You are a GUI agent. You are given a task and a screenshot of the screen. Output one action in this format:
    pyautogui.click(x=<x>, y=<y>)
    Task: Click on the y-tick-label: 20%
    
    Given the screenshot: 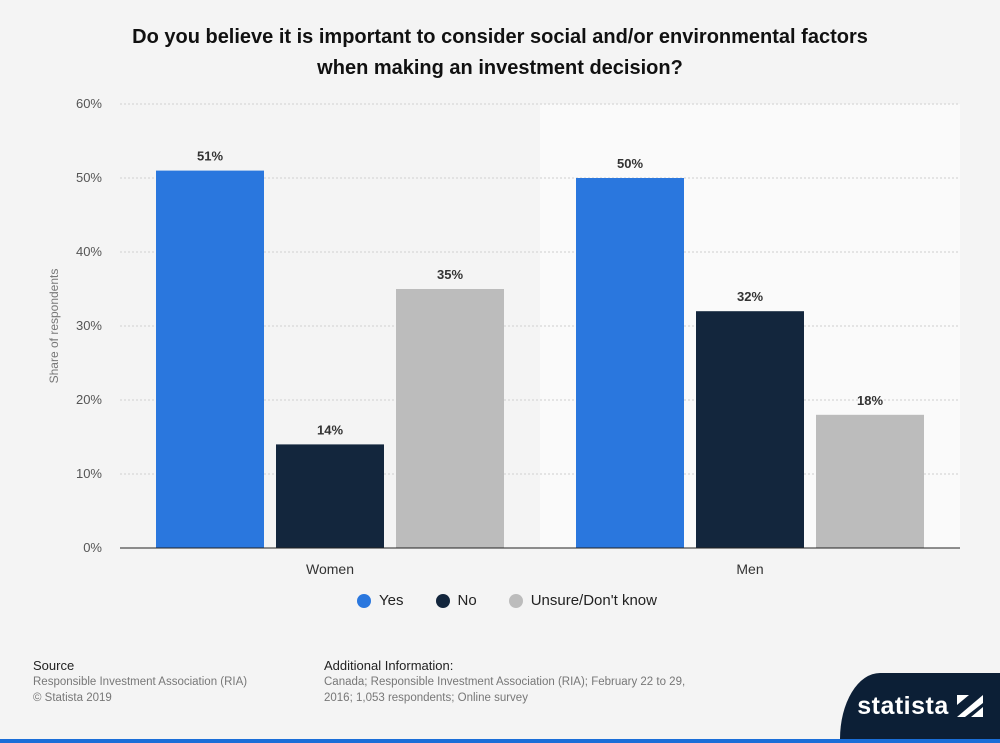 What is the action you would take?
    pyautogui.click(x=89, y=399)
    